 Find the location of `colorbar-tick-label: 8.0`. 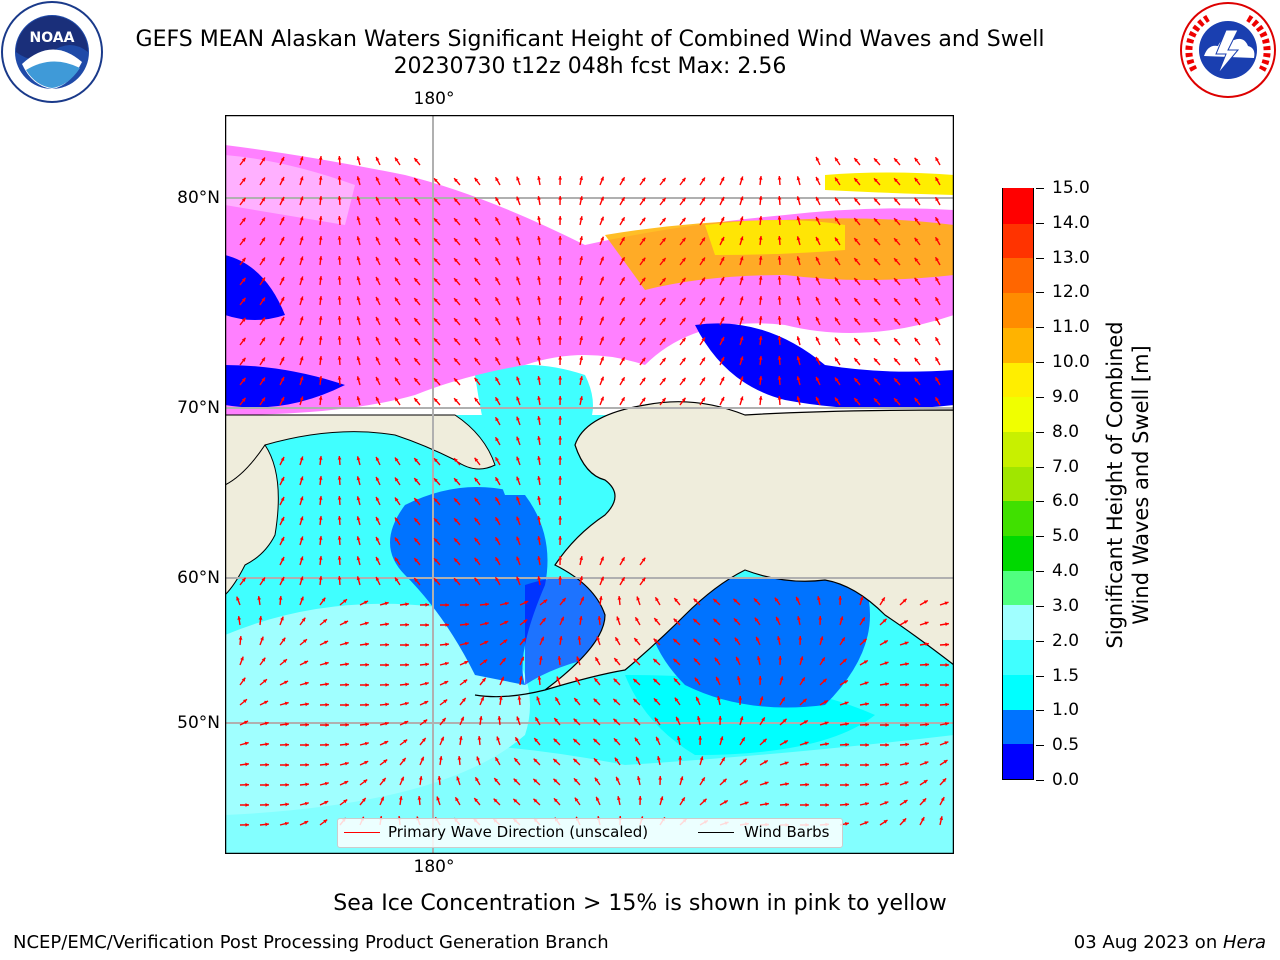

colorbar-tick-label: 8.0 is located at coordinates (1066, 431).